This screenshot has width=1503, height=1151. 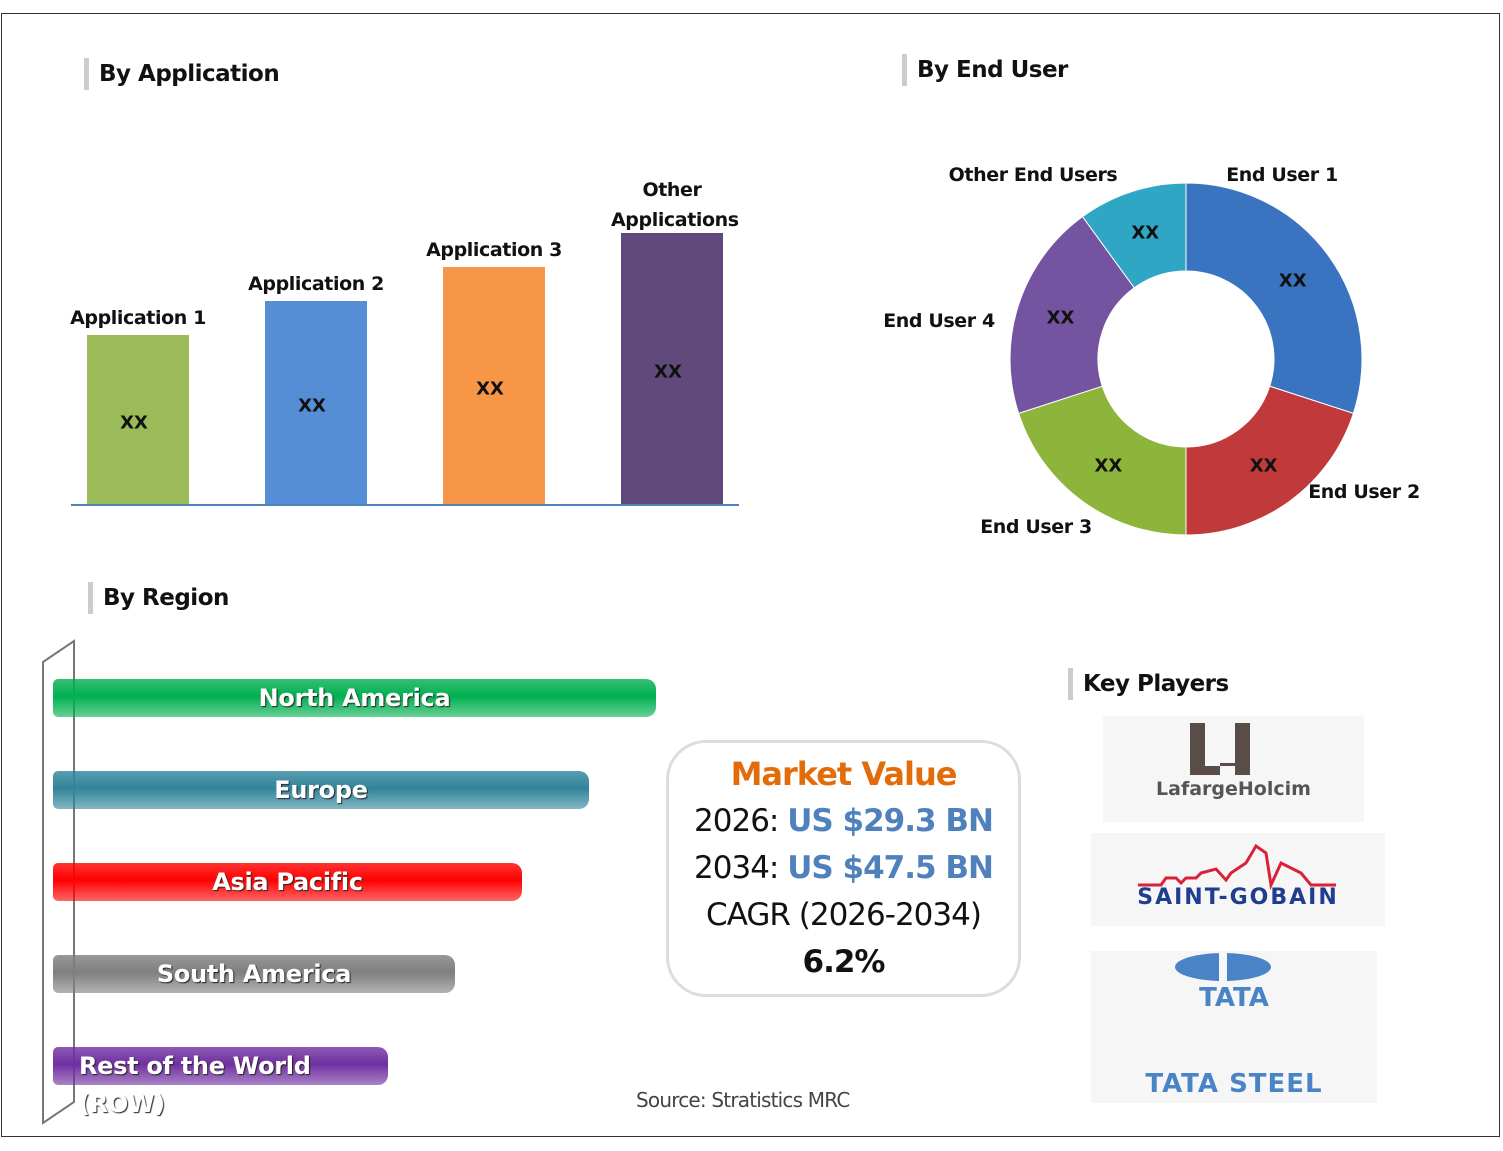 What do you see at coordinates (1238, 879) in the screenshot?
I see `saint-gobain-logo: SAINT-GOBAIN` at bounding box center [1238, 879].